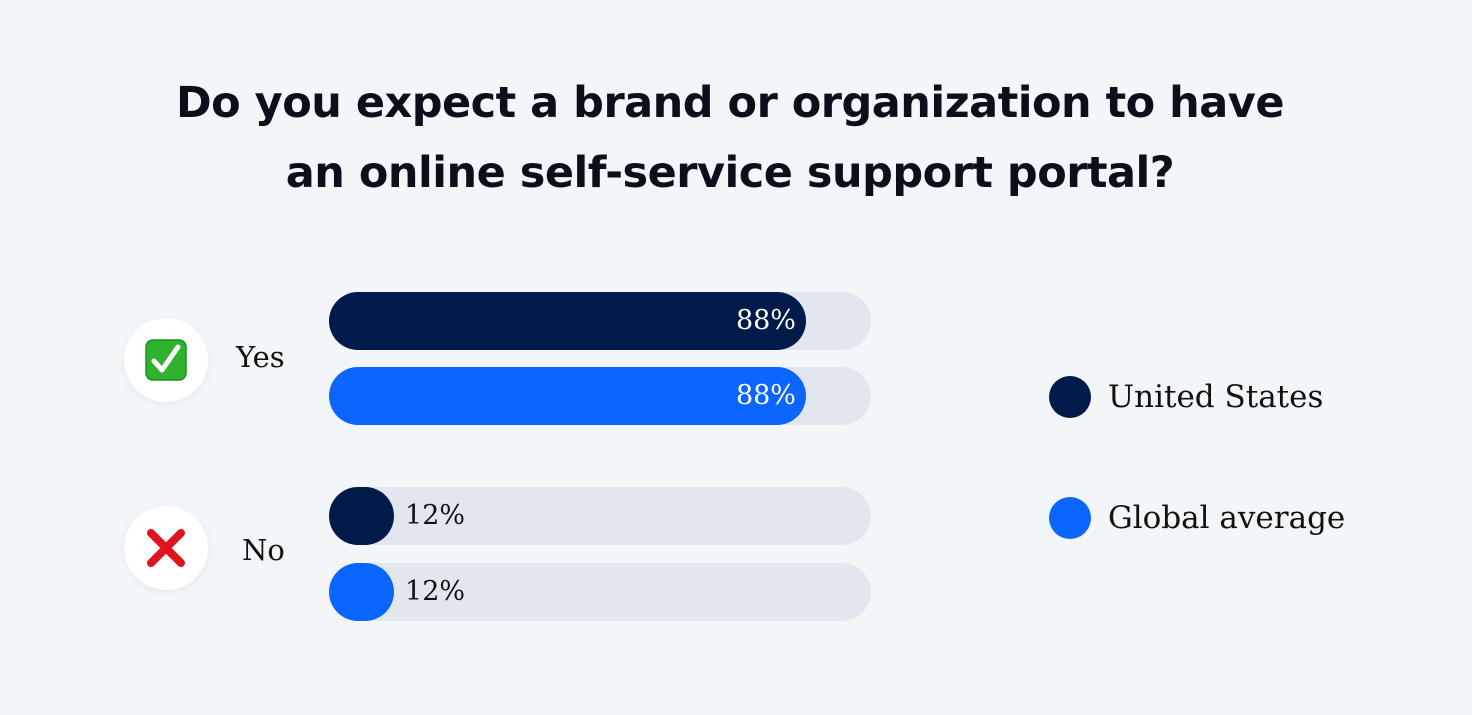 This screenshot has width=1472, height=715. Describe the element at coordinates (600, 592) in the screenshot. I see `bar-track-no-global-average: 12%` at that location.